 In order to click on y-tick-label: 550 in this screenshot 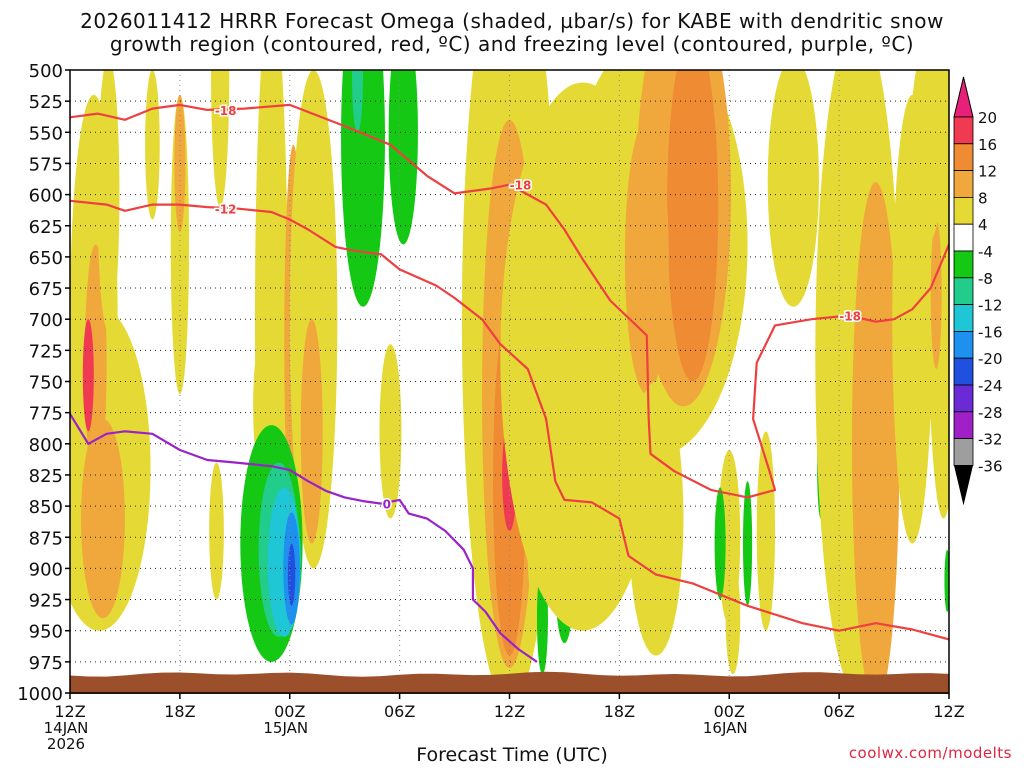, I will do `click(46, 133)`.